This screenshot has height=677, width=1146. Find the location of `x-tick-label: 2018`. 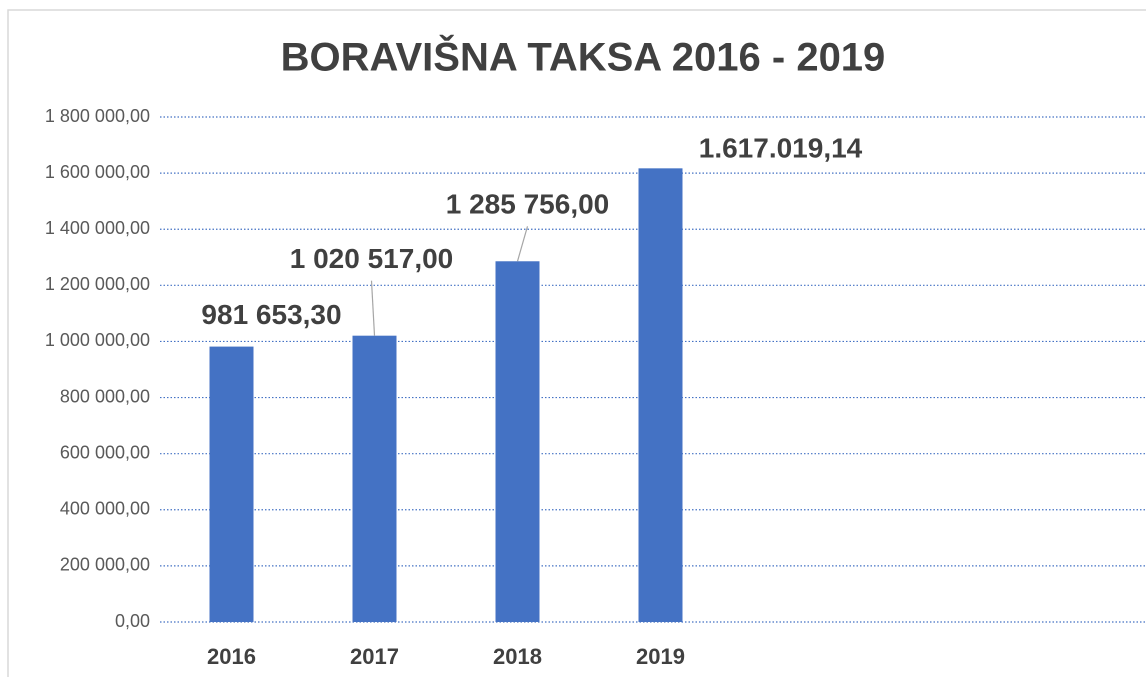

x-tick-label: 2018 is located at coordinates (517, 656).